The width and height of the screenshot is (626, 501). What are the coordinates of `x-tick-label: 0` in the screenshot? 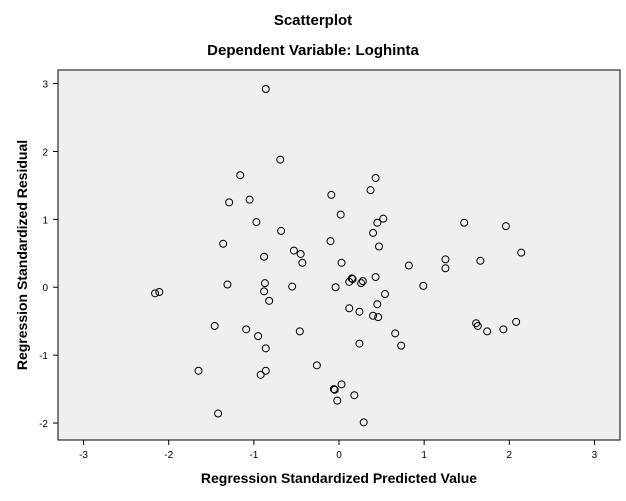 It's located at (339, 455).